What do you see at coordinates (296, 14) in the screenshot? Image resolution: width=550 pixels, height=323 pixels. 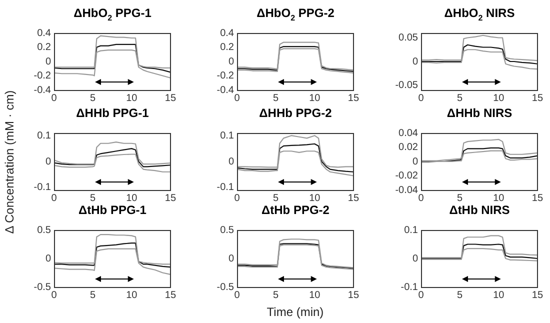 I see `chart-title: ΔHbO$_{2}$ PPG-2` at bounding box center [296, 14].